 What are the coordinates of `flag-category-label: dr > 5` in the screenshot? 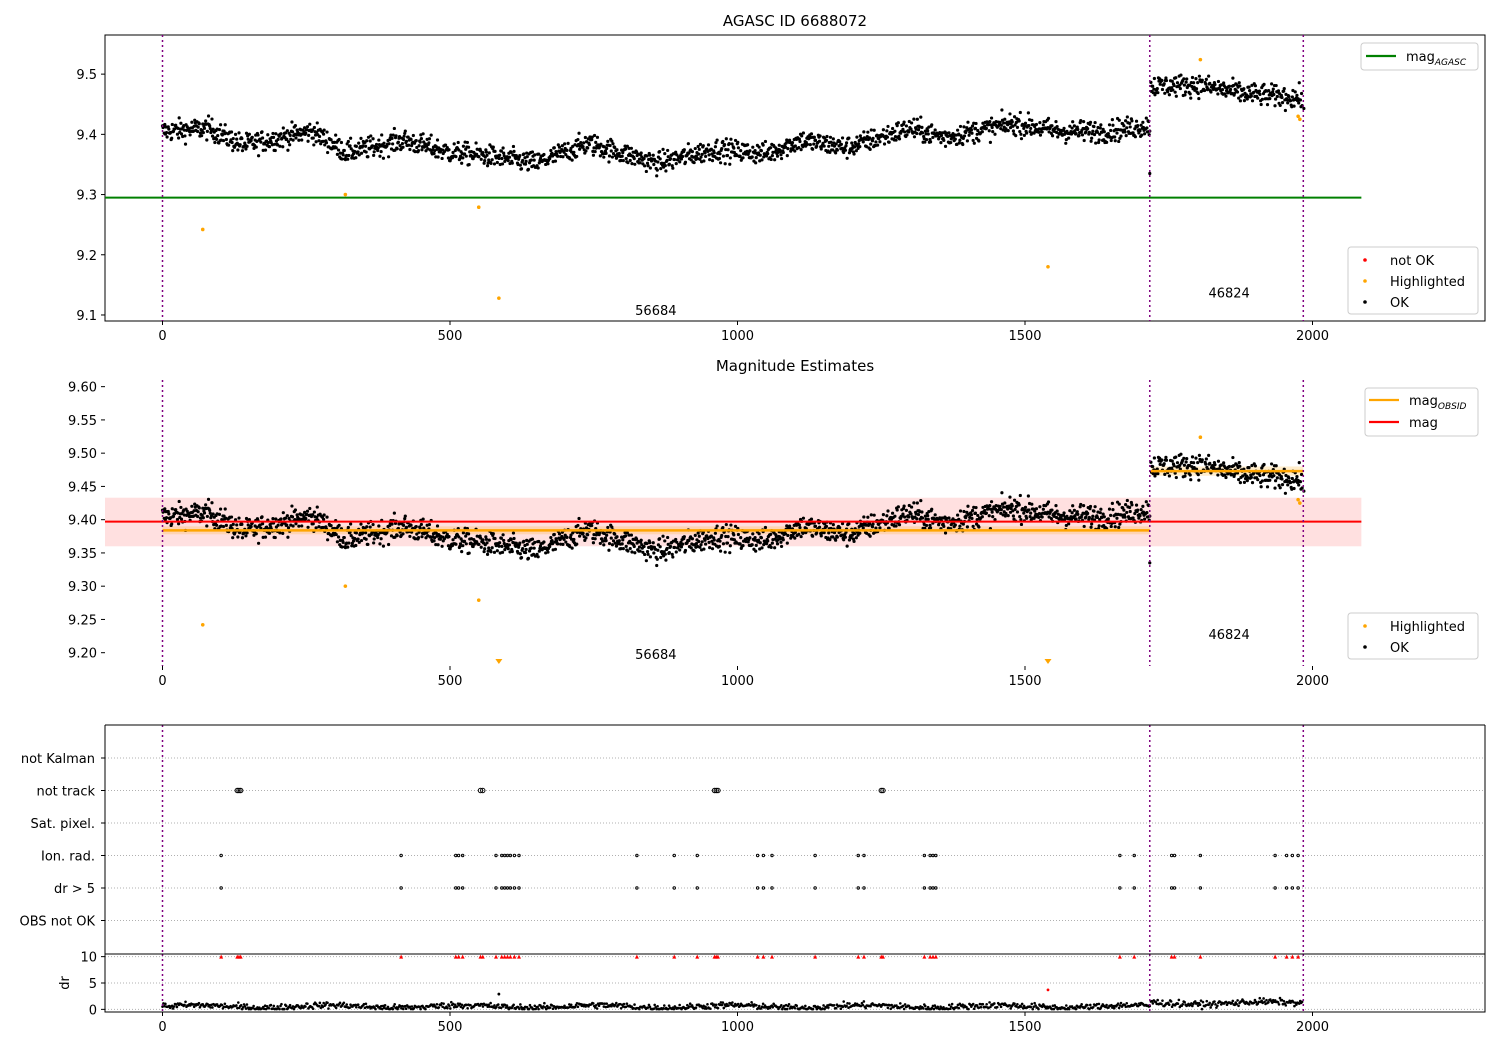 It's located at (74, 889).